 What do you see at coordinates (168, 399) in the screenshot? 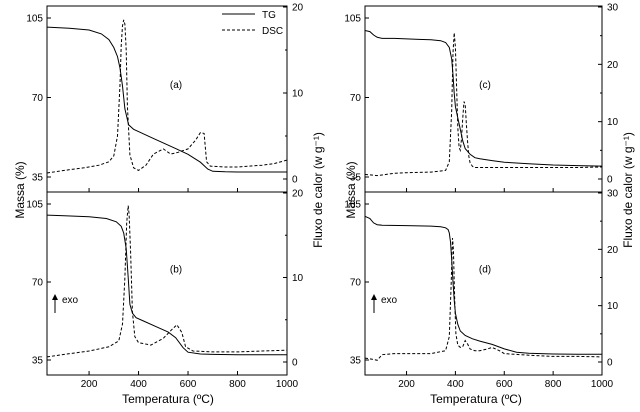
I see `left-x-axis-title: Temperatura (ºC)` at bounding box center [168, 399].